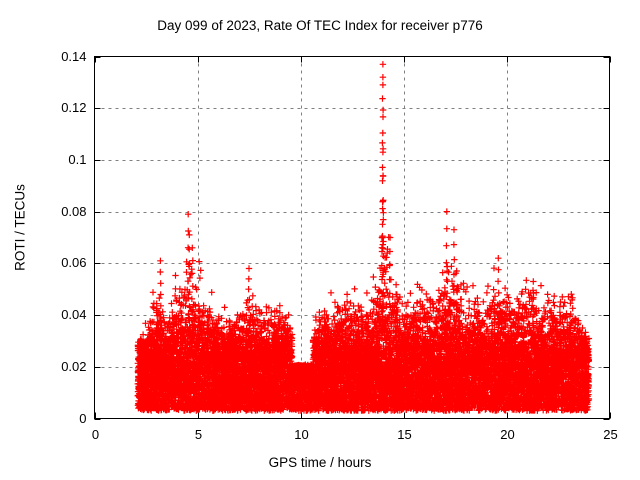 The image size is (640, 480). I want to click on y-tick-label: 0.04, so click(74, 314).